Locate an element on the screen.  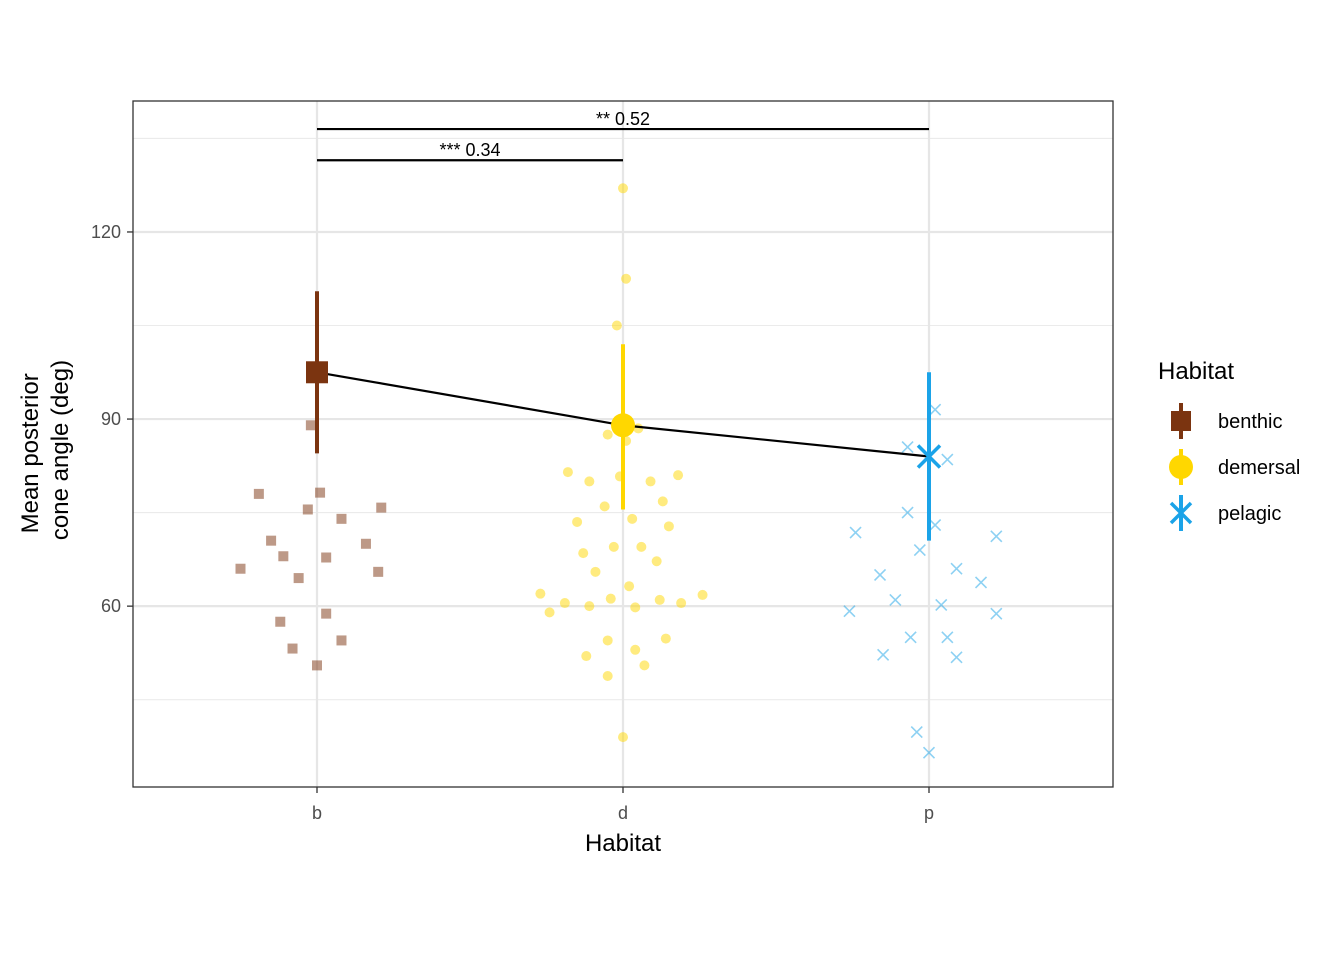
benthic-mean-marker is located at coordinates (317, 372).